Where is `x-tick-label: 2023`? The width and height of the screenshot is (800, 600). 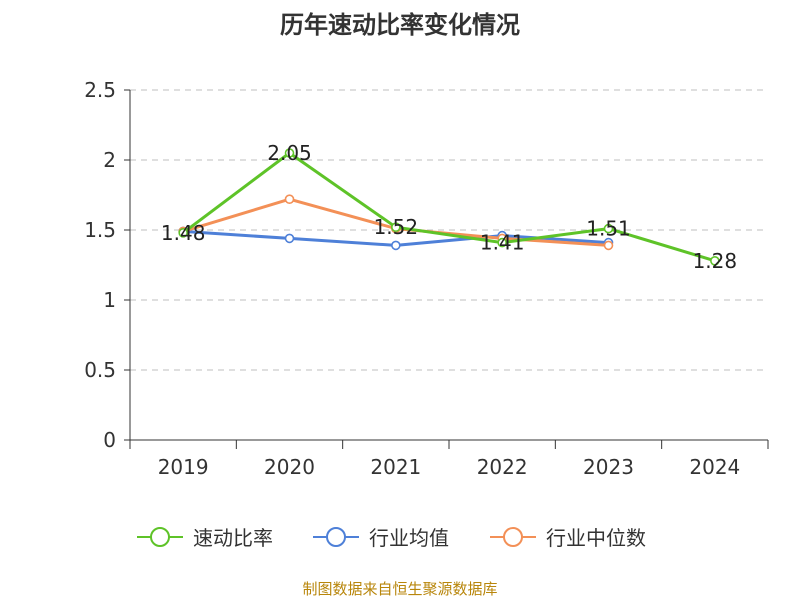 x-tick-label: 2023 is located at coordinates (608, 467).